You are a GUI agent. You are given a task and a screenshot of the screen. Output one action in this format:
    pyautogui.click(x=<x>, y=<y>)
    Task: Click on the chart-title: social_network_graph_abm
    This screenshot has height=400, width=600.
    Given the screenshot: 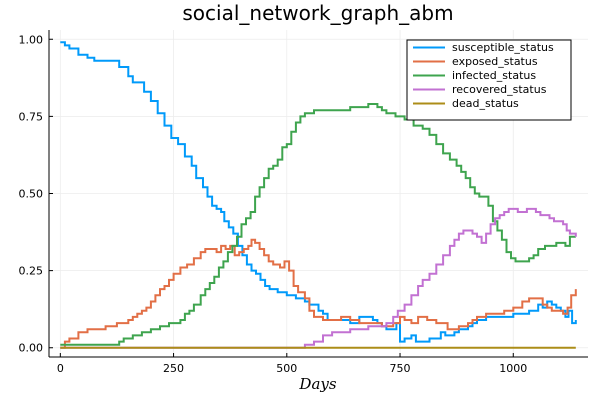 What is the action you would take?
    pyautogui.click(x=317, y=13)
    